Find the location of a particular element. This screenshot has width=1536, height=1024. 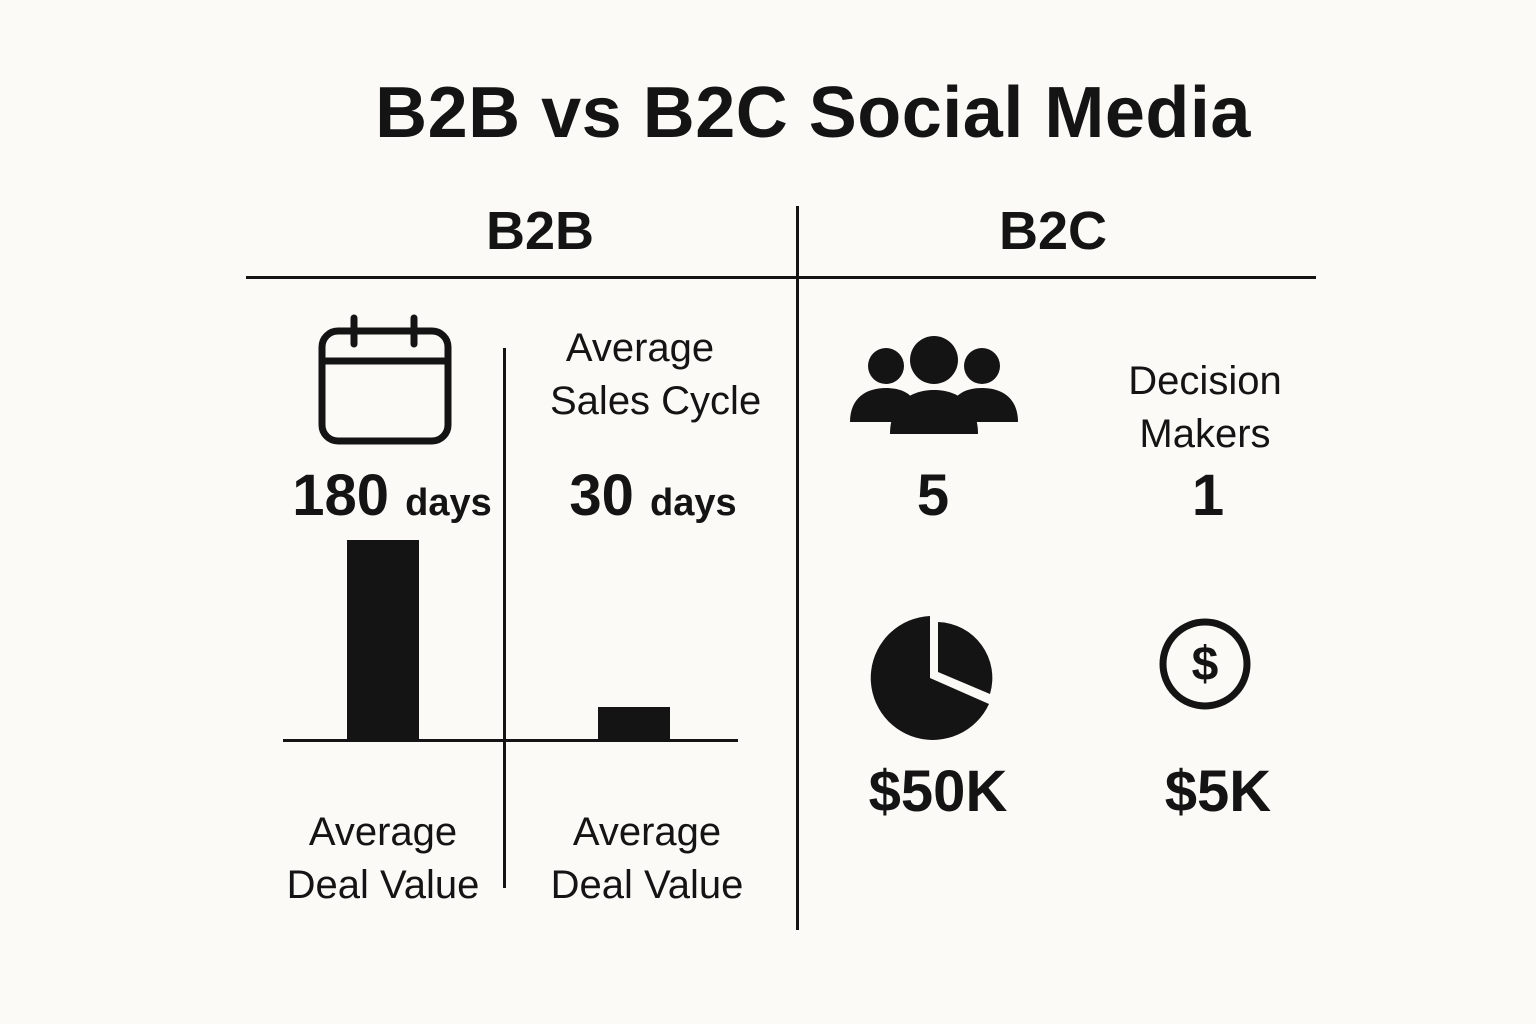

decision-makers-label: Decision Makers is located at coordinates (1205, 408).